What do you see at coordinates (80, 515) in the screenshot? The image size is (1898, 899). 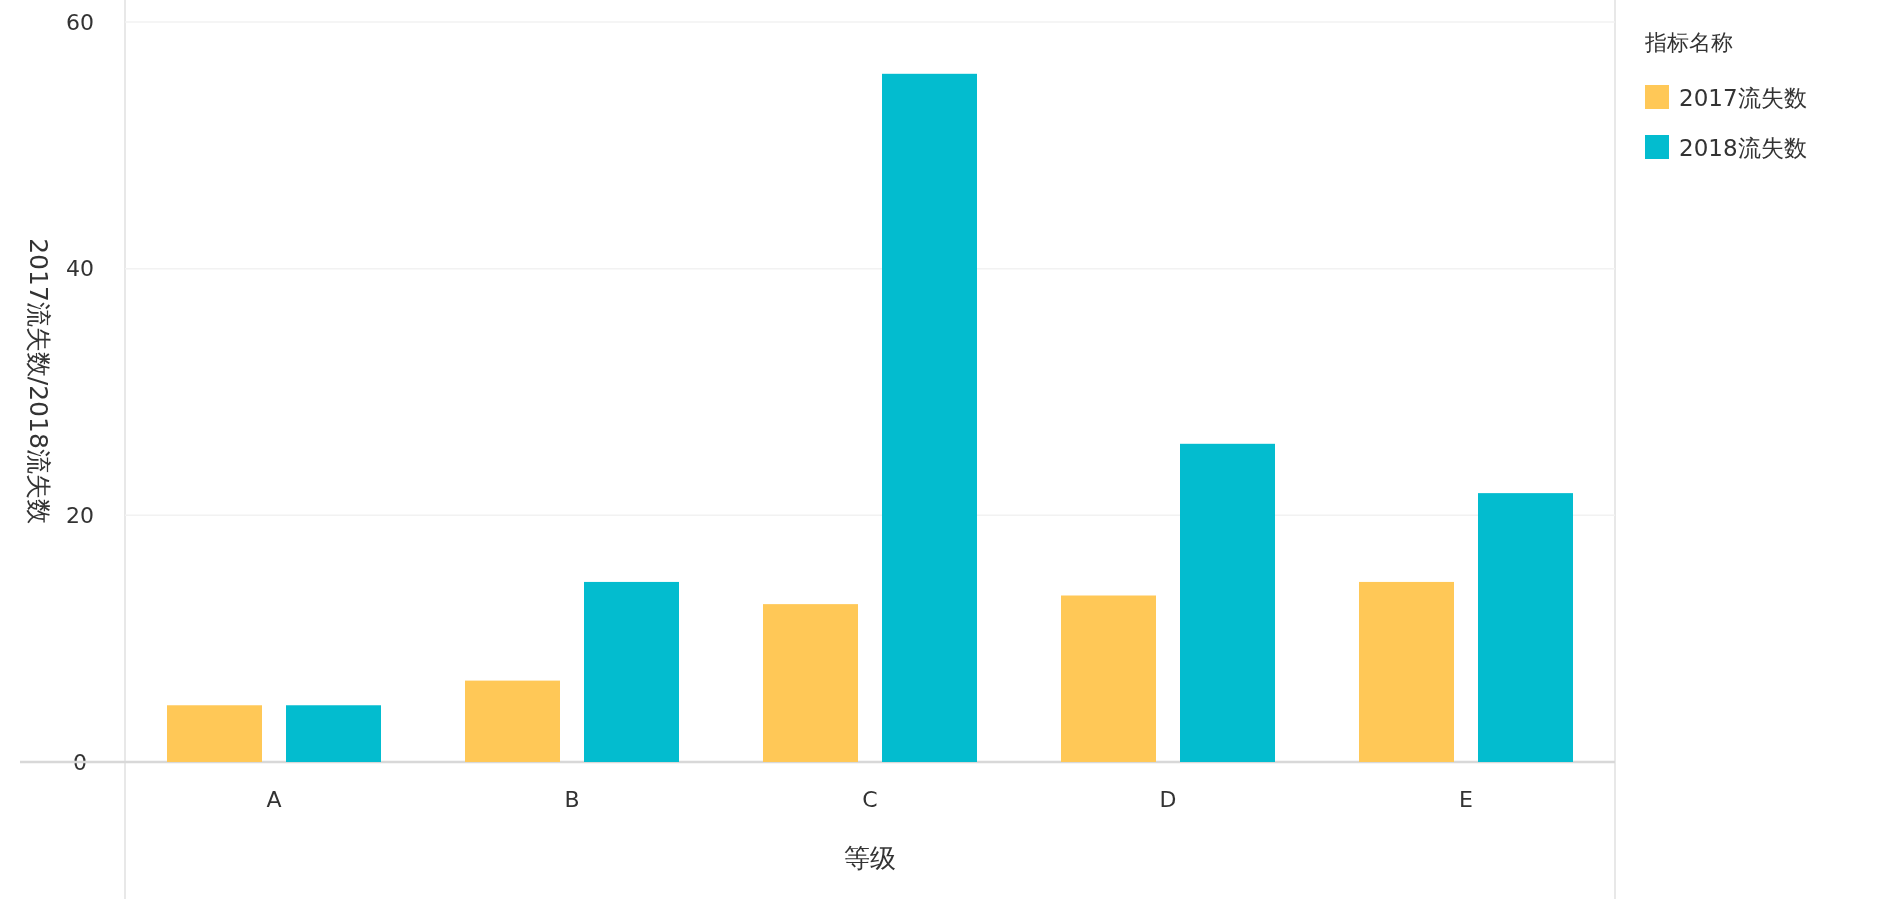 I see `y-tick-label: 20` at bounding box center [80, 515].